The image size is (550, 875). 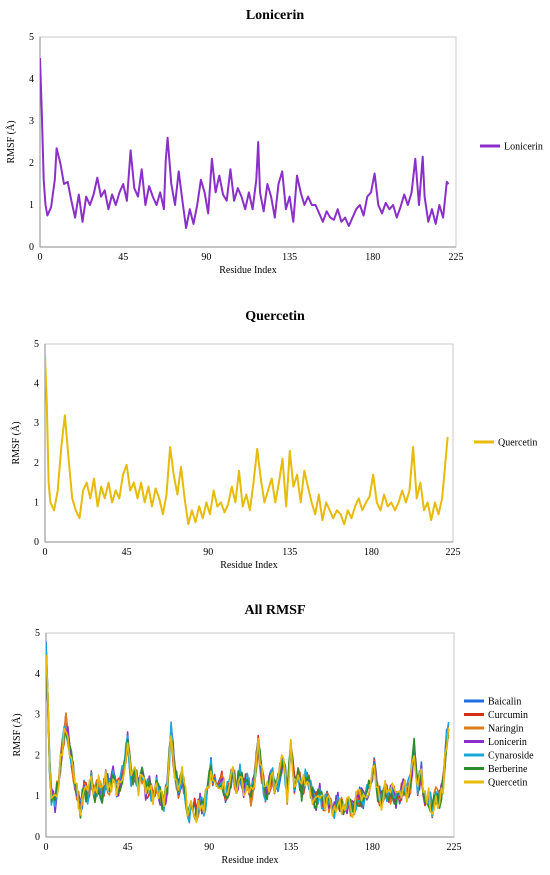 What do you see at coordinates (245, 143) in the screenshot?
I see `series-line-lonicerin` at bounding box center [245, 143].